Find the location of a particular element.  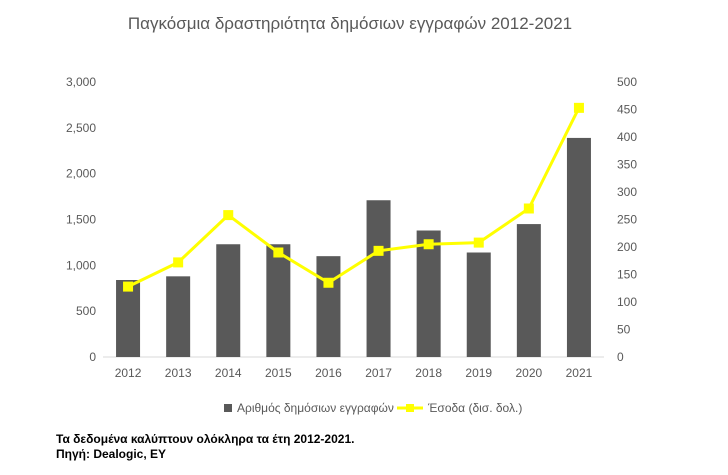

legend-label-bar: Αριθμός δημόσιων εγγραφών is located at coordinates (315, 408).